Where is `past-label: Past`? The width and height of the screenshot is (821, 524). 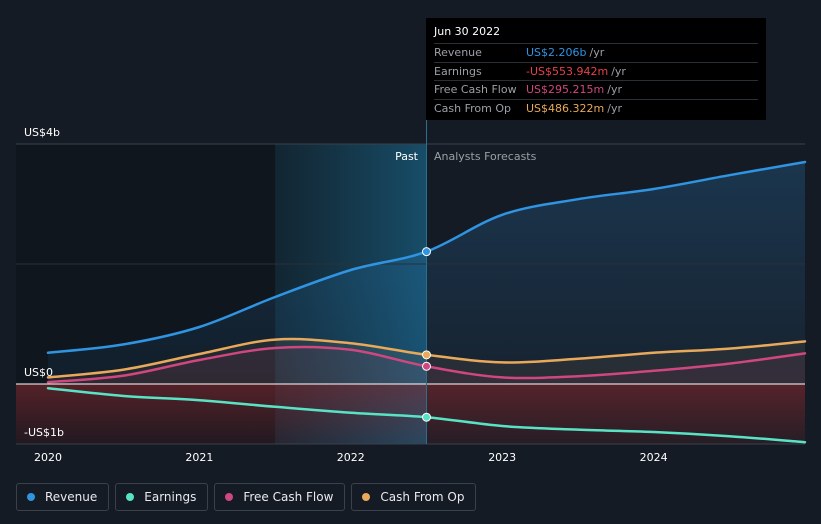
past-label: Past is located at coordinates (407, 156).